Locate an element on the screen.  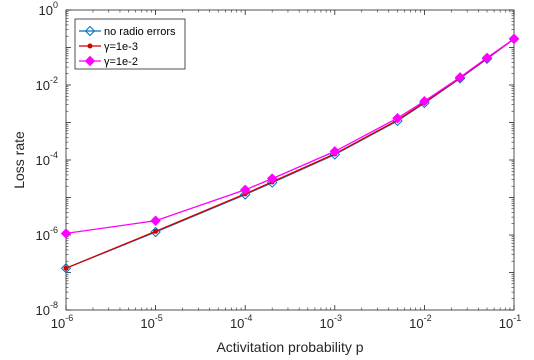
x-tick-label: 10⁻⁴ is located at coordinates (241, 322).